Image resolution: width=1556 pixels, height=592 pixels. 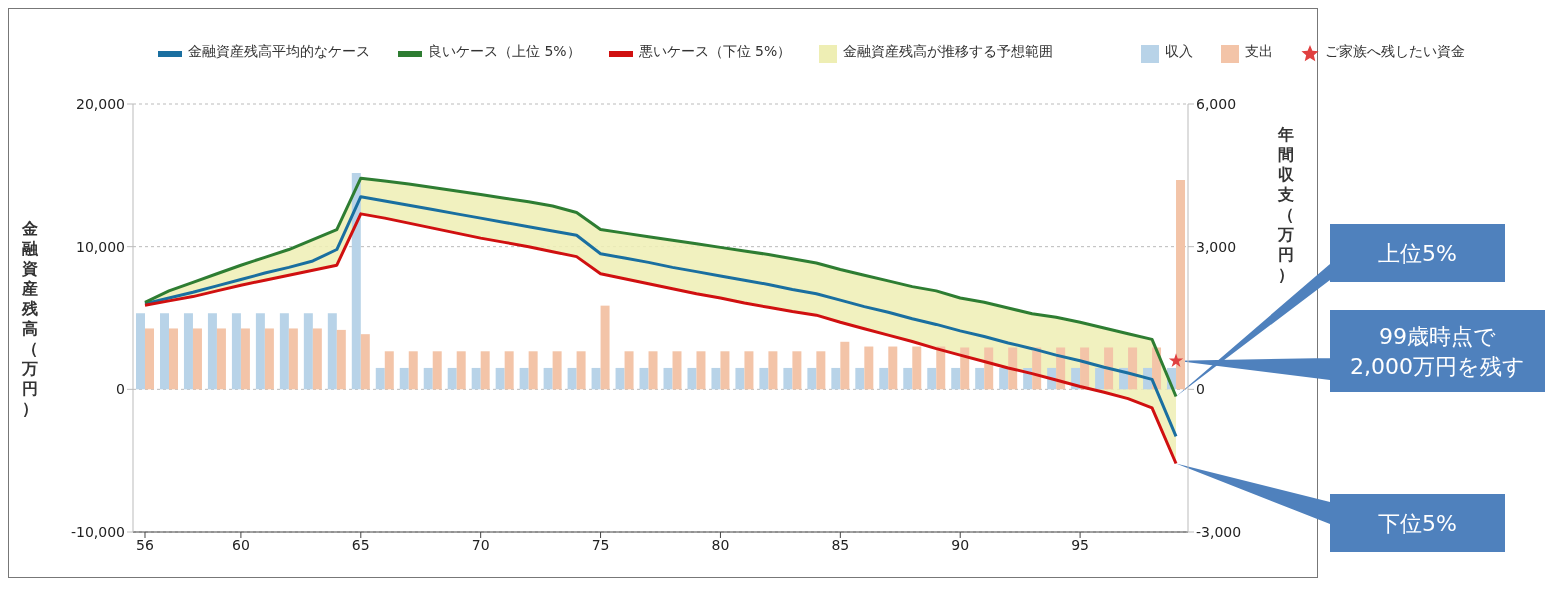 I want to click on y2-tick-label: 3,000, so click(x=1216, y=246).